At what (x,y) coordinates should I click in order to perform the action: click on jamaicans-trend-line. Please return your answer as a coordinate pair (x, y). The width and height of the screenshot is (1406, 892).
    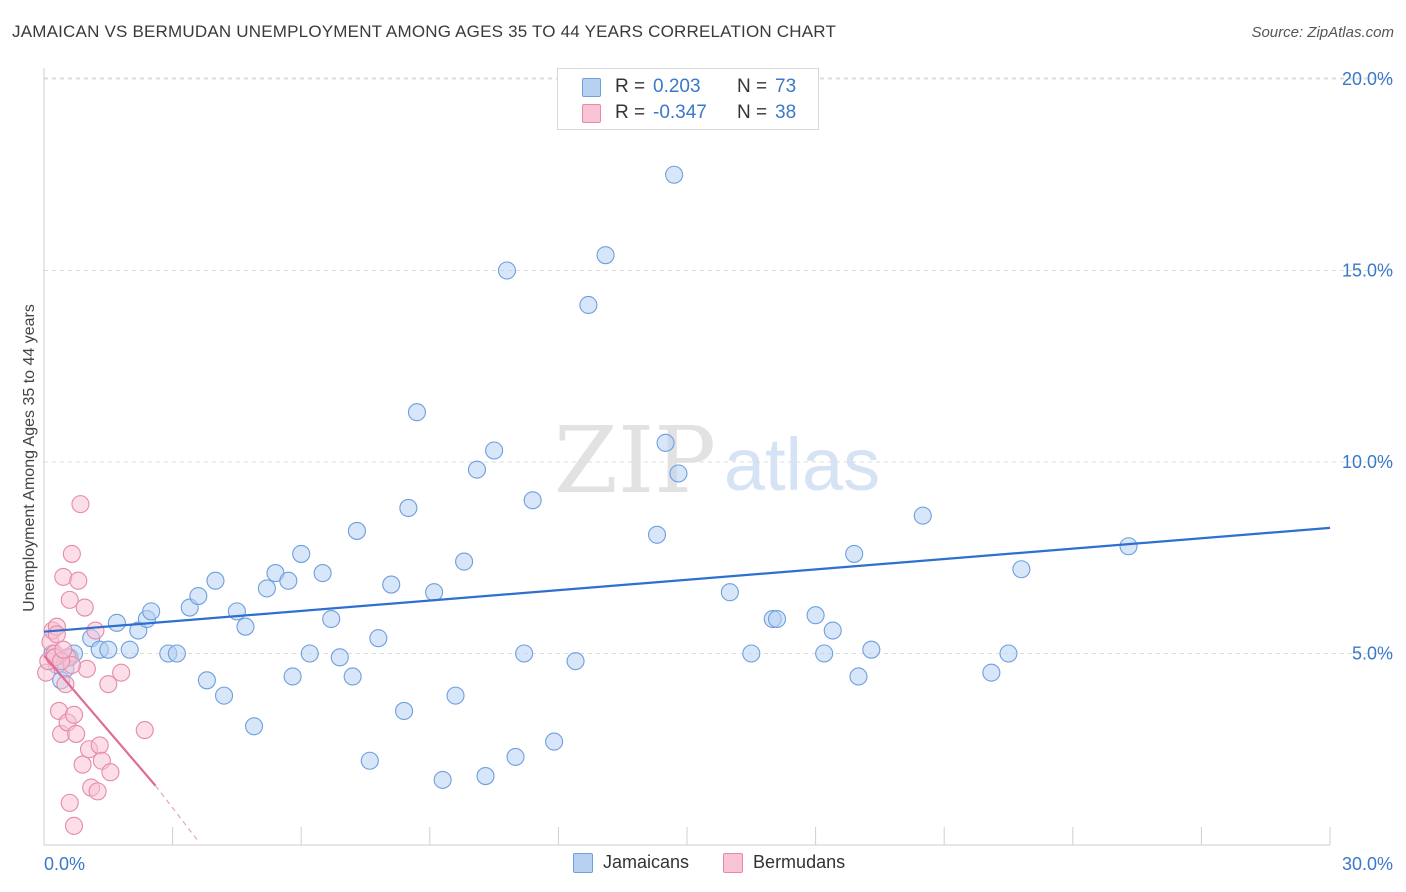
    Looking at the image, I should click on (687, 579).